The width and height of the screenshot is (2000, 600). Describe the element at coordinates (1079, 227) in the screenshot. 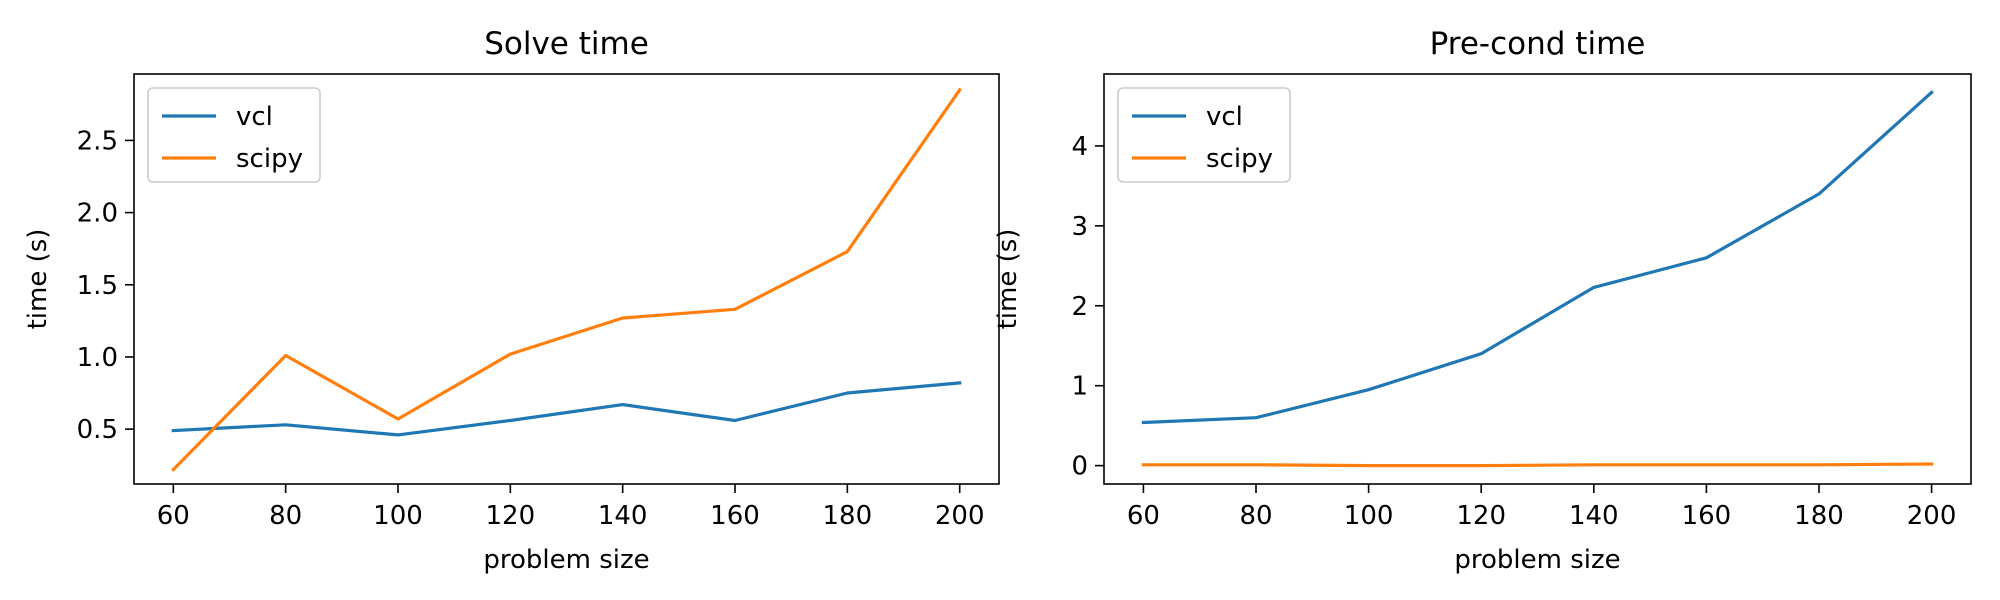

I see `y-tick-label: 3` at that location.